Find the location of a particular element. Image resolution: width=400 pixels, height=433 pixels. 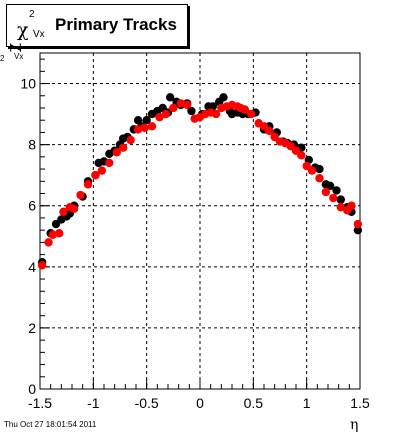

title-box: χ 2 Vx Primary Tracks is located at coordinates (97, 25).